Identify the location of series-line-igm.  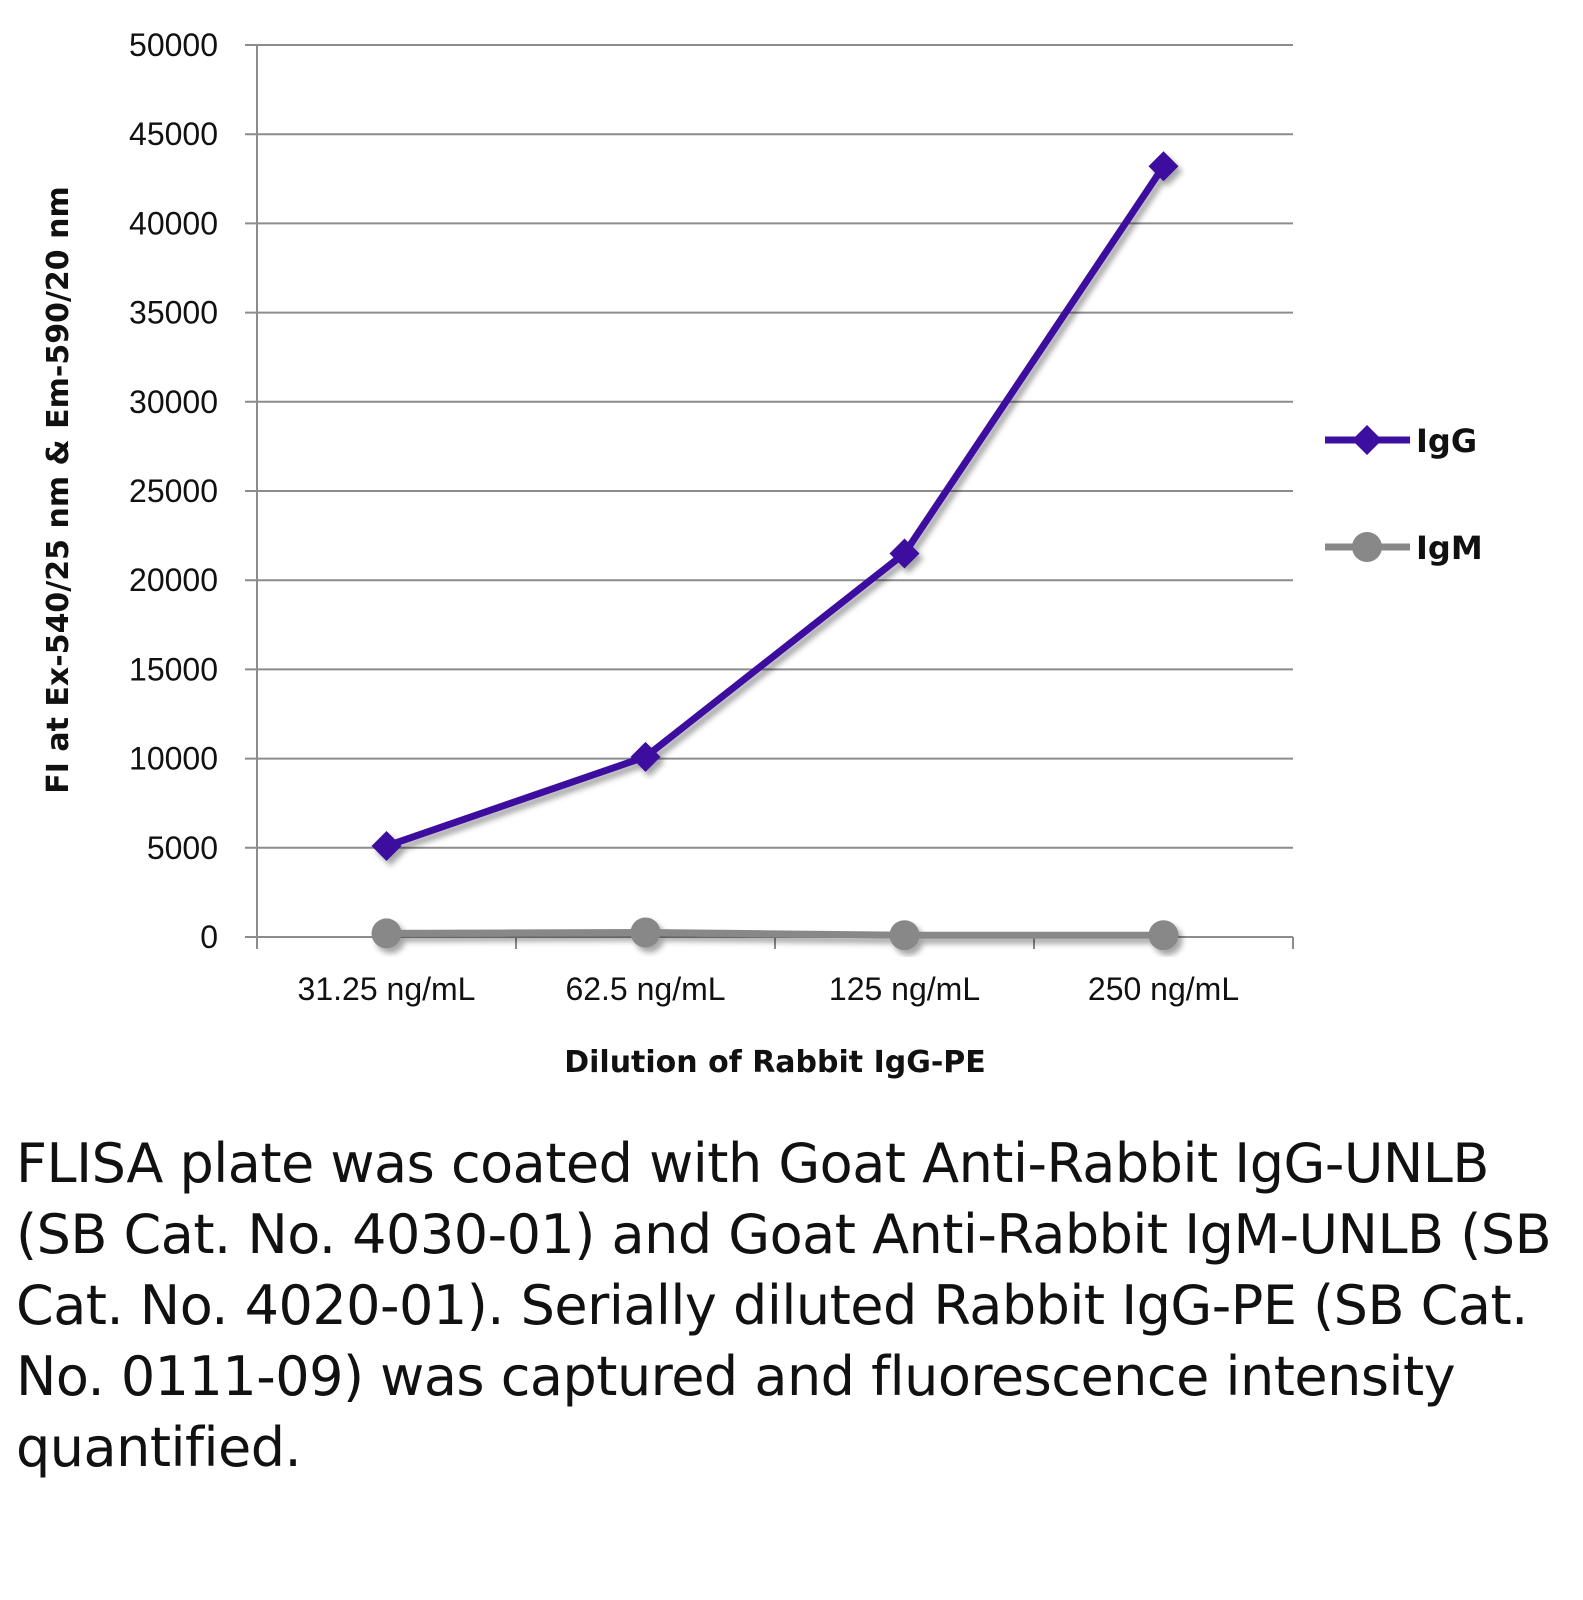
(775, 934).